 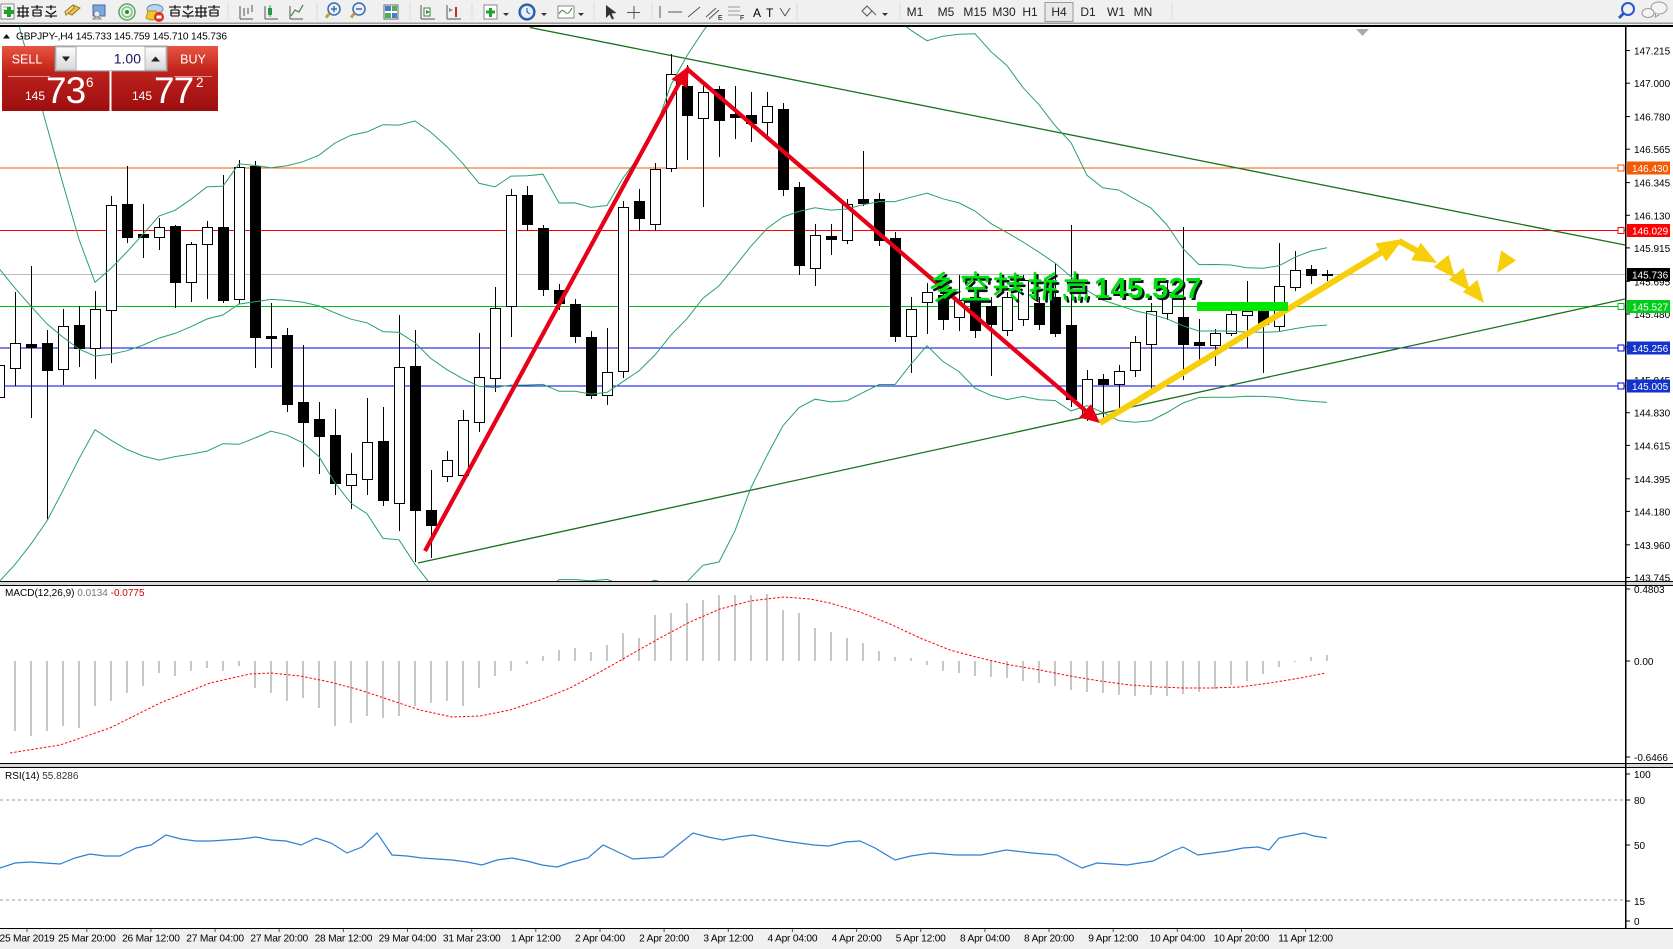 I want to click on svg-text: SELL, so click(x=27, y=60).